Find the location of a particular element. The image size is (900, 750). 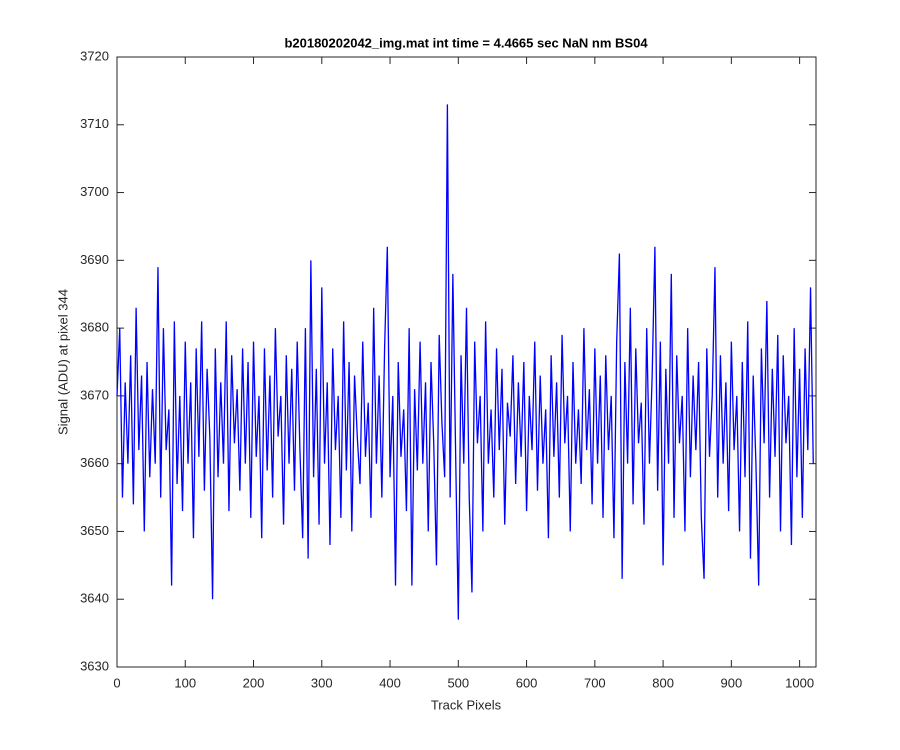

x-tick-label: 200 is located at coordinates (254, 682).